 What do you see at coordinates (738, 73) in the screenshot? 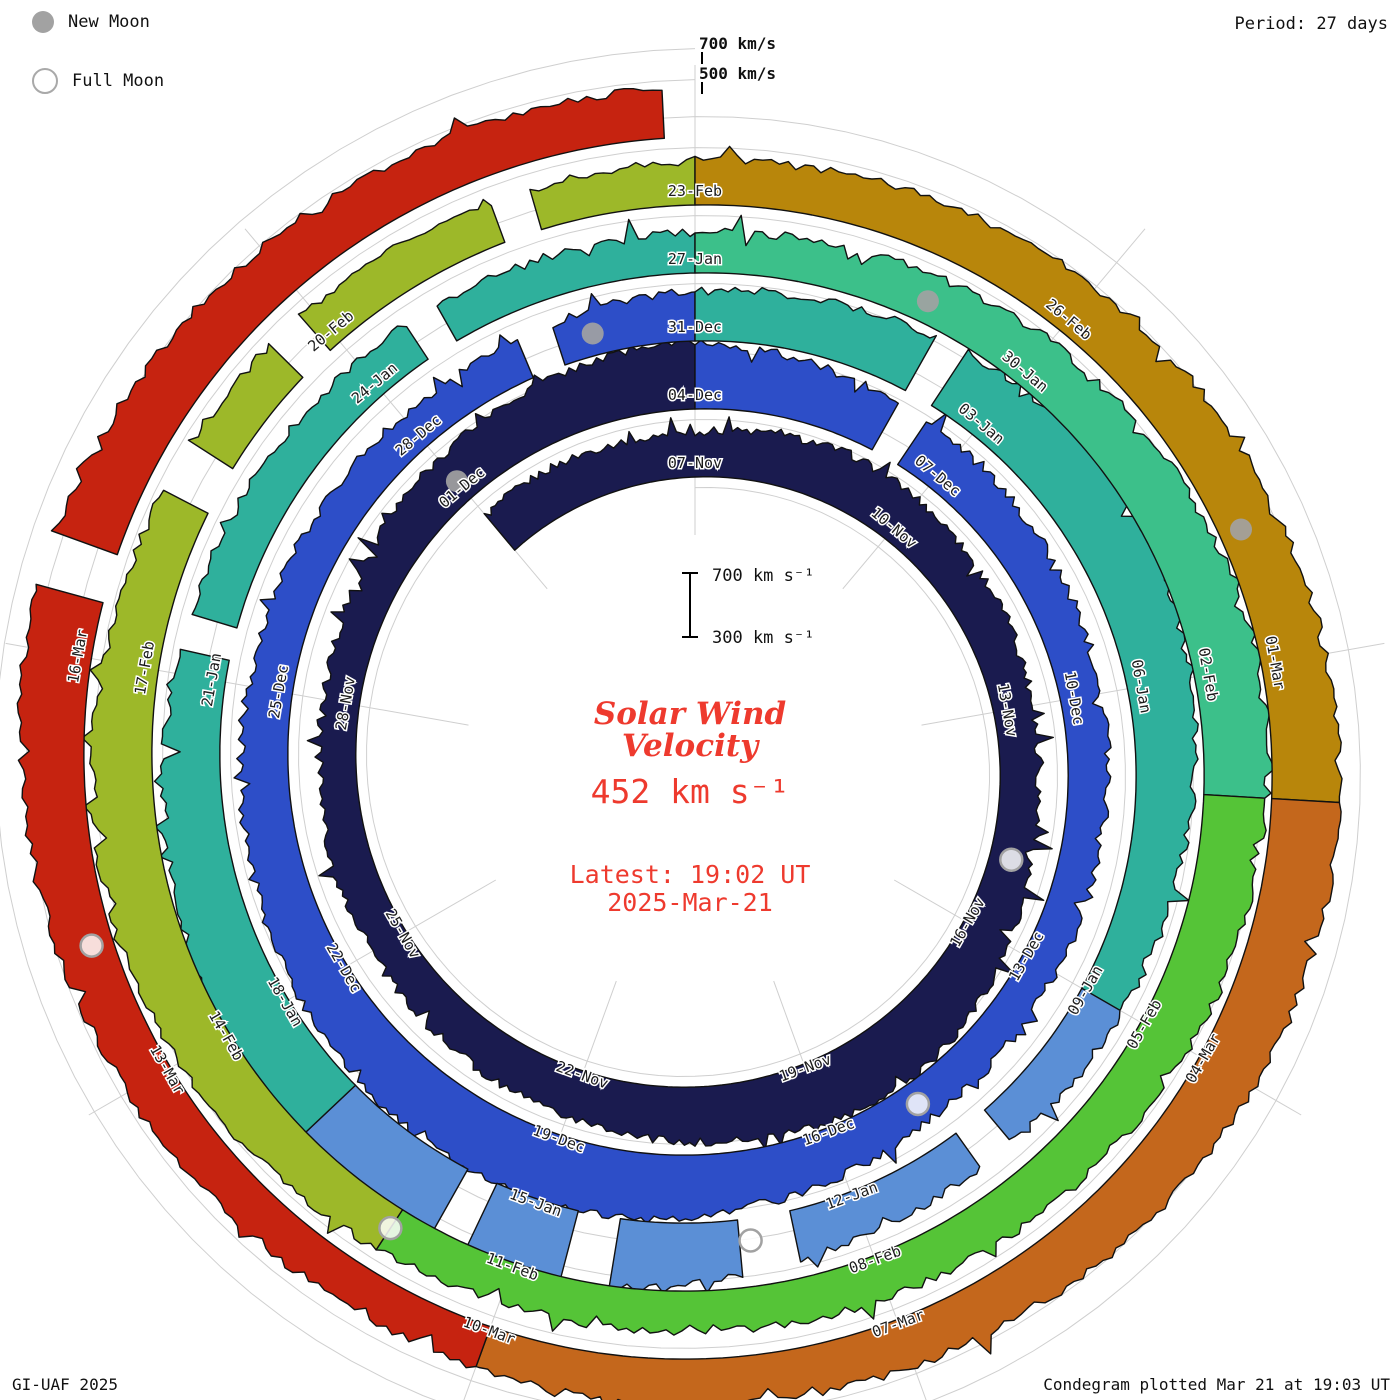
I see `top-scale-500: 500 km/s` at bounding box center [738, 73].